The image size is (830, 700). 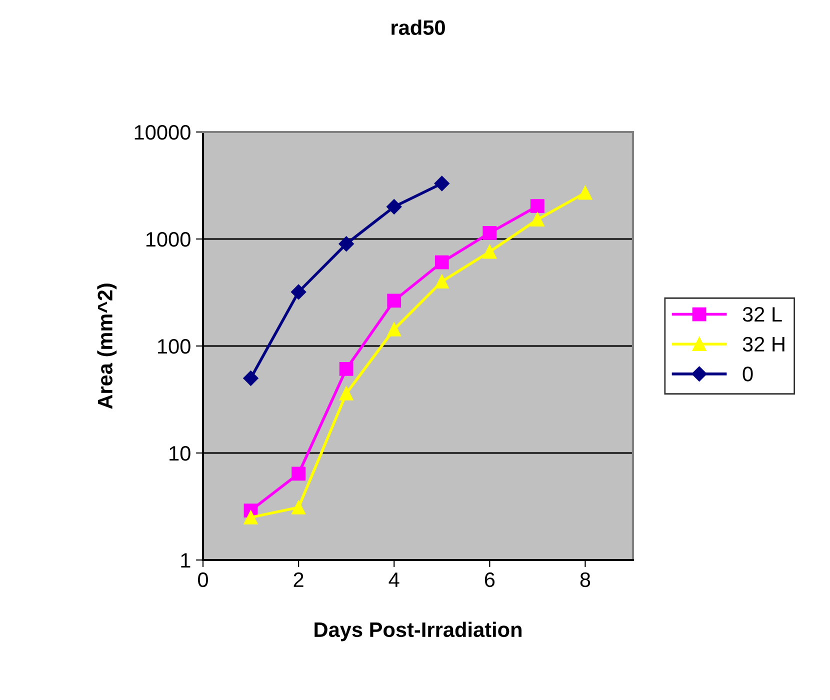 What do you see at coordinates (394, 579) in the screenshot?
I see `x-tick-label: 4` at bounding box center [394, 579].